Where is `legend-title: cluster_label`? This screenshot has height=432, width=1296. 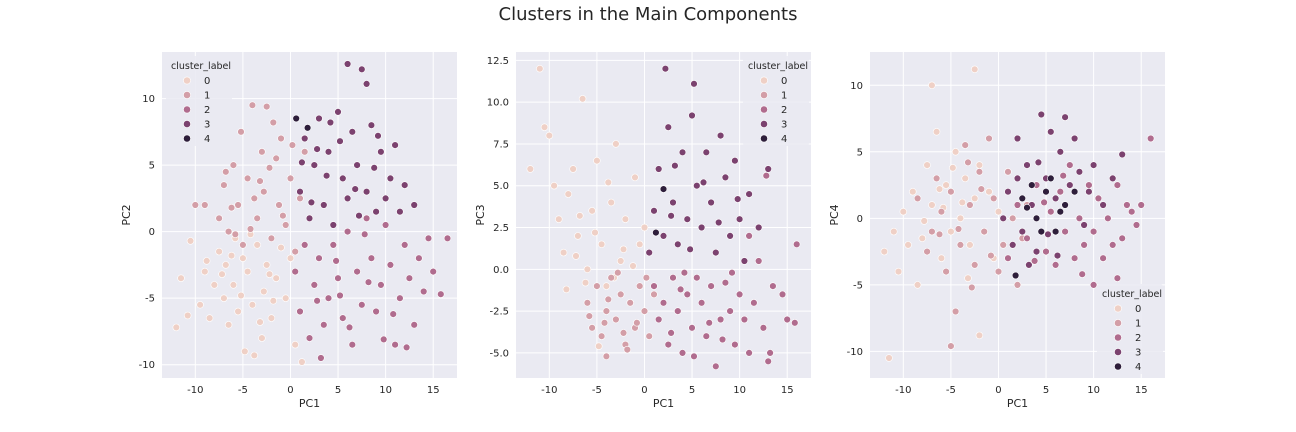 legend-title: cluster_label is located at coordinates (201, 66).